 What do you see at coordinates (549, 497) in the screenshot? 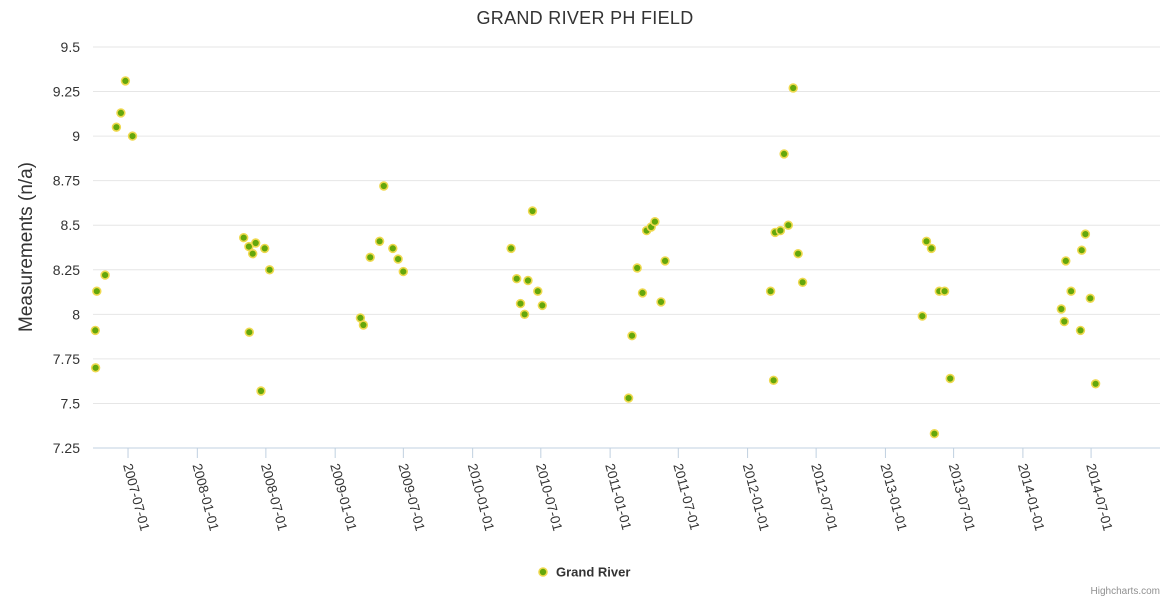
I see `x-tick-label: 2010-07-01` at bounding box center [549, 497].